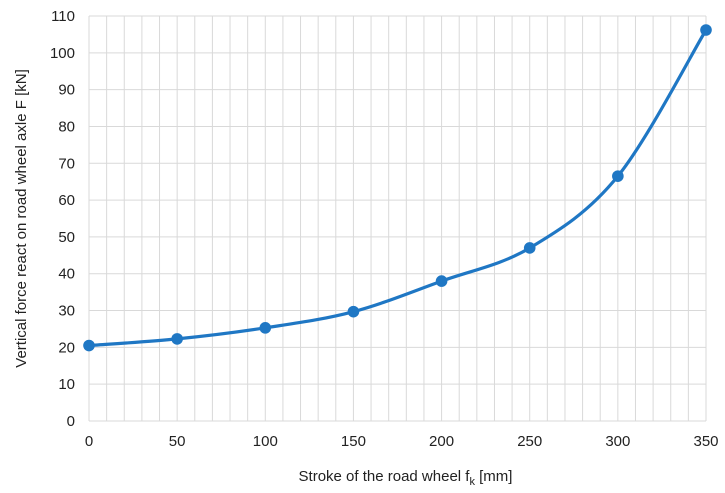 The height and width of the screenshot is (493, 725). What do you see at coordinates (705, 441) in the screenshot?
I see `x-tick-label: 350` at bounding box center [705, 441].